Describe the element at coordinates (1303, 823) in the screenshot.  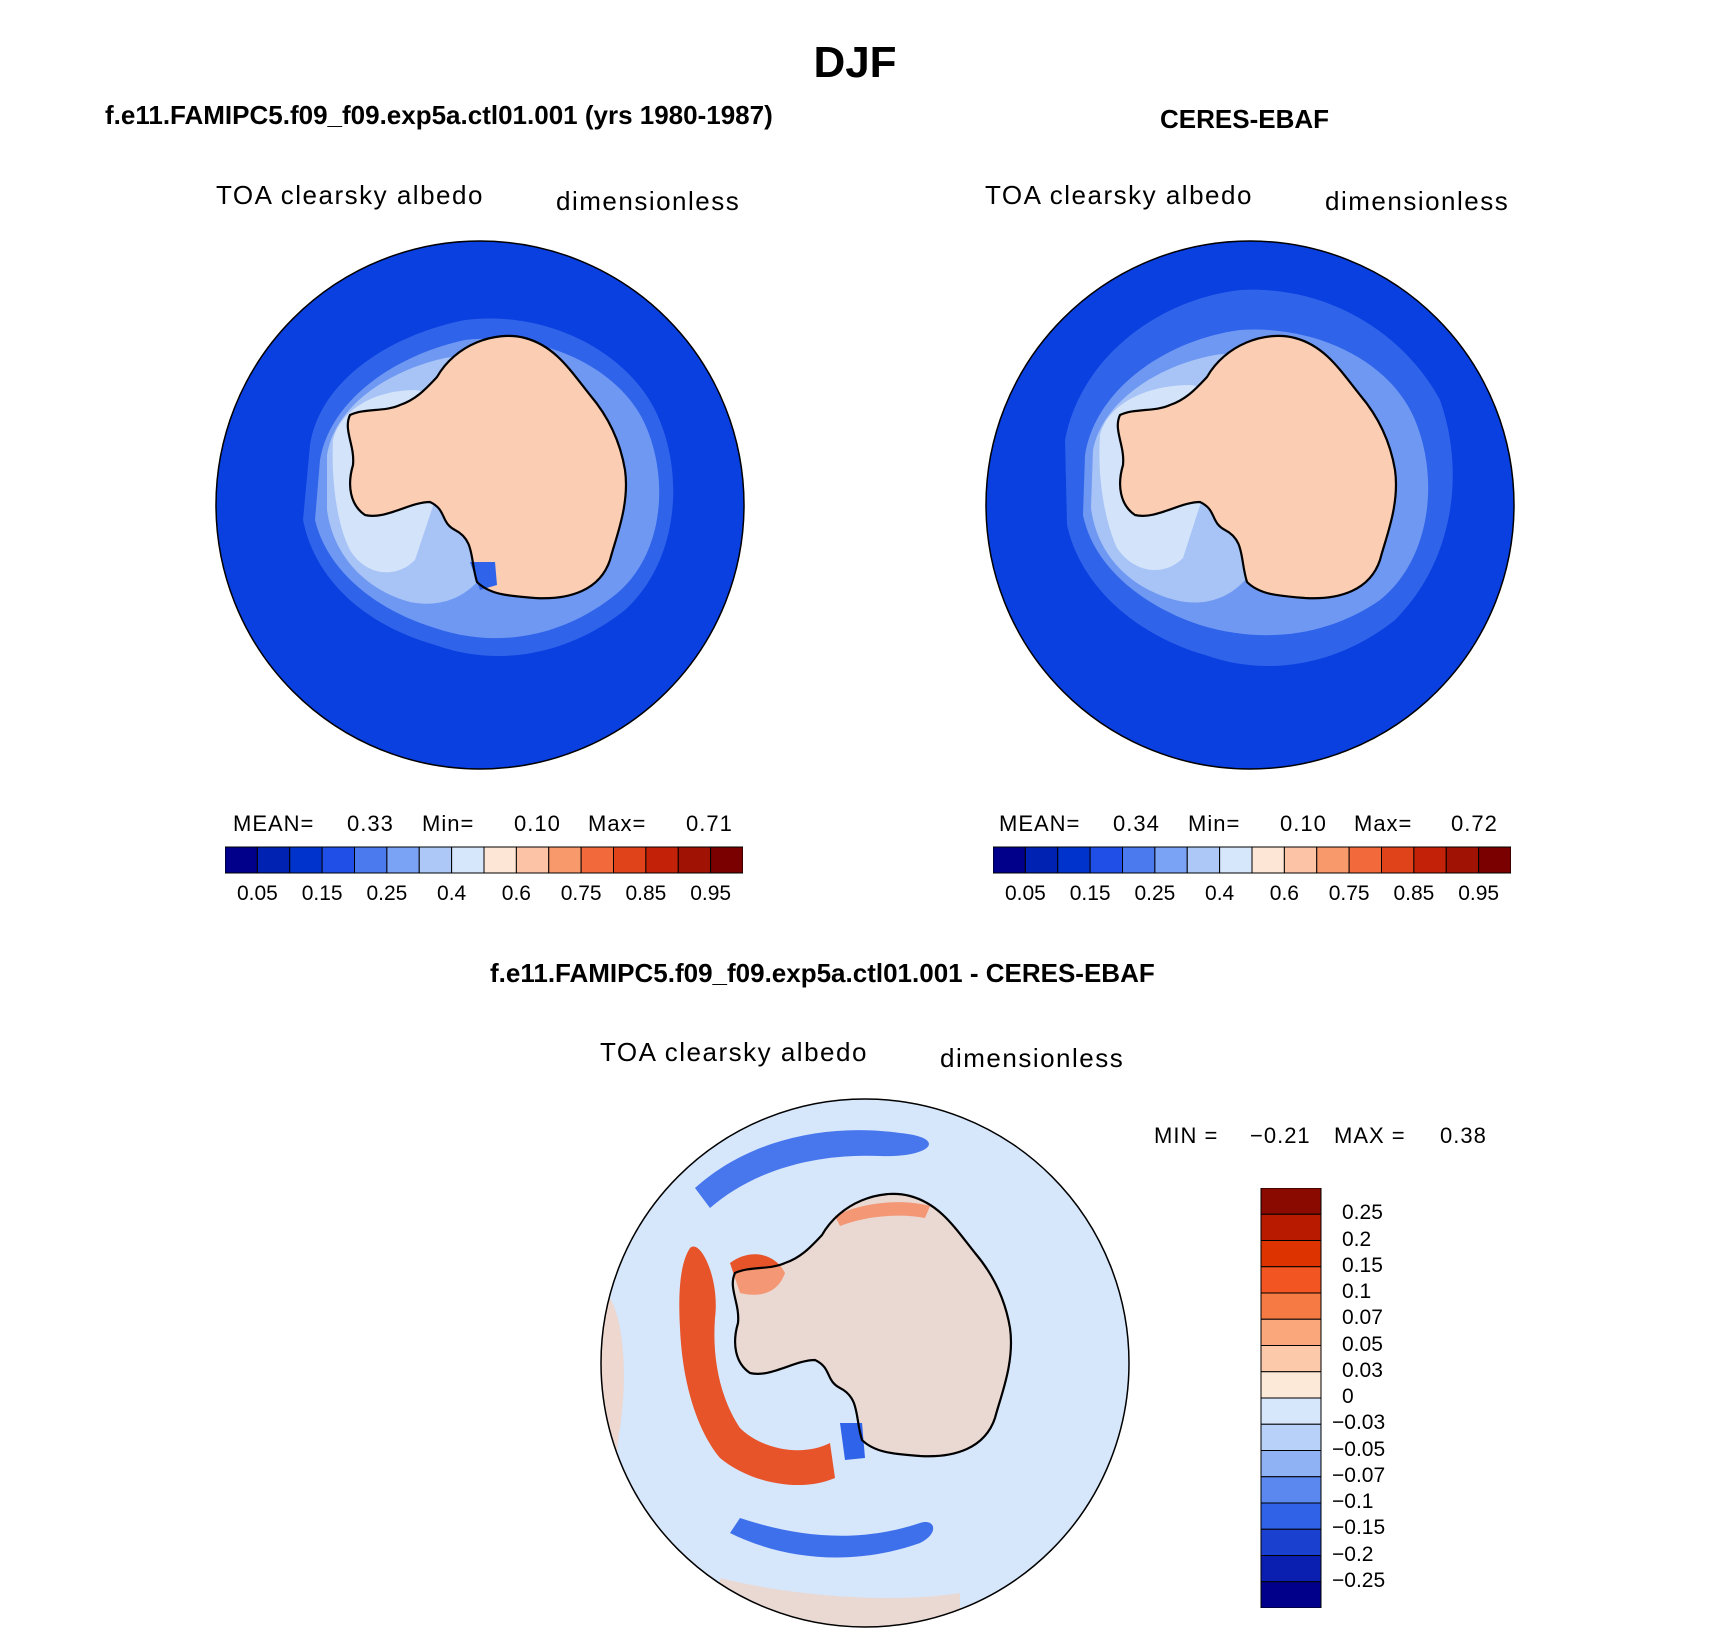
I see `panel-2-min-value: 0.10` at that location.